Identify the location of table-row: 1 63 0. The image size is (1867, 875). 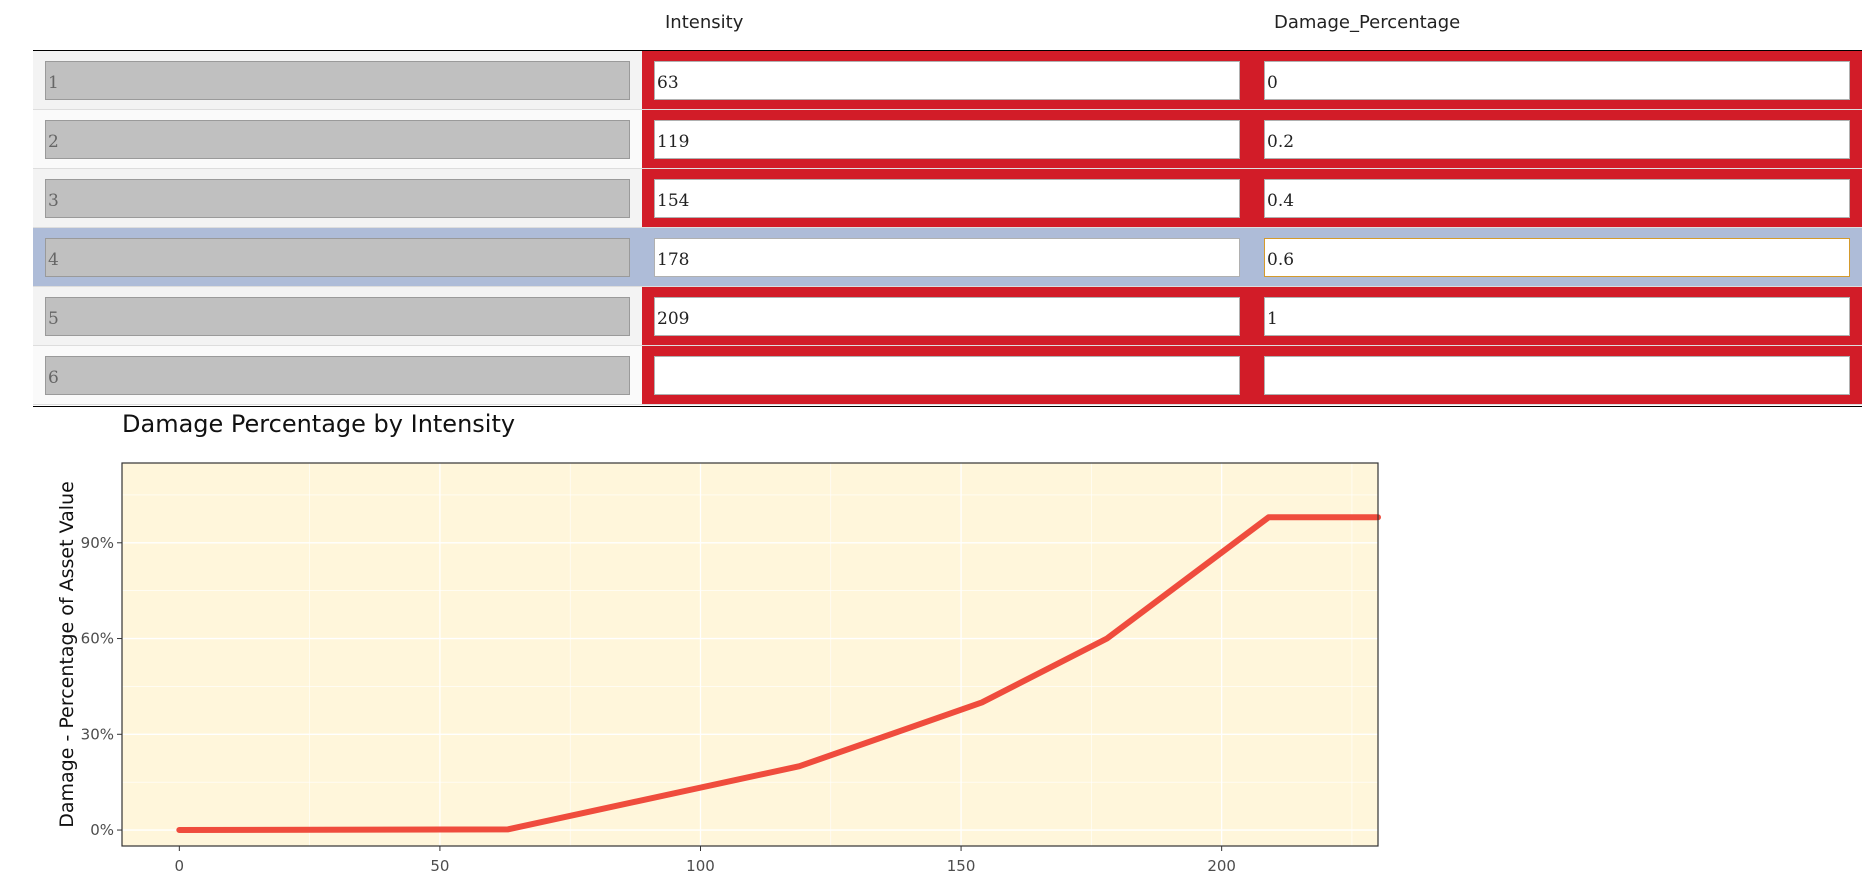
(947, 80).